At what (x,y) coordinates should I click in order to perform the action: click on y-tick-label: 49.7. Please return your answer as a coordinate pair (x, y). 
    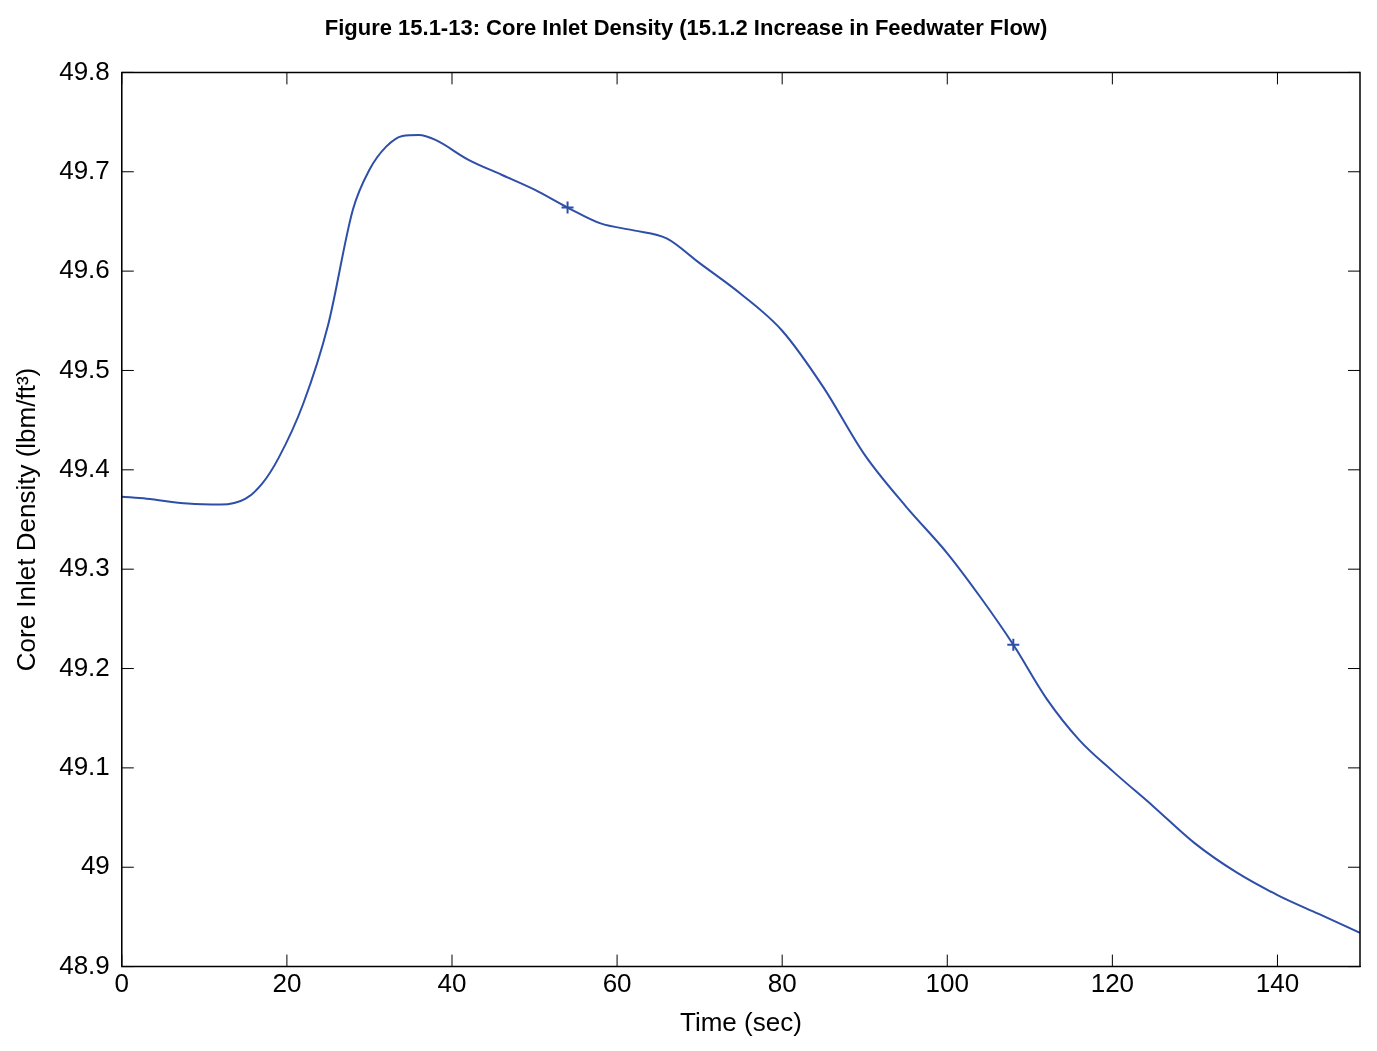
    Looking at the image, I should click on (84, 169).